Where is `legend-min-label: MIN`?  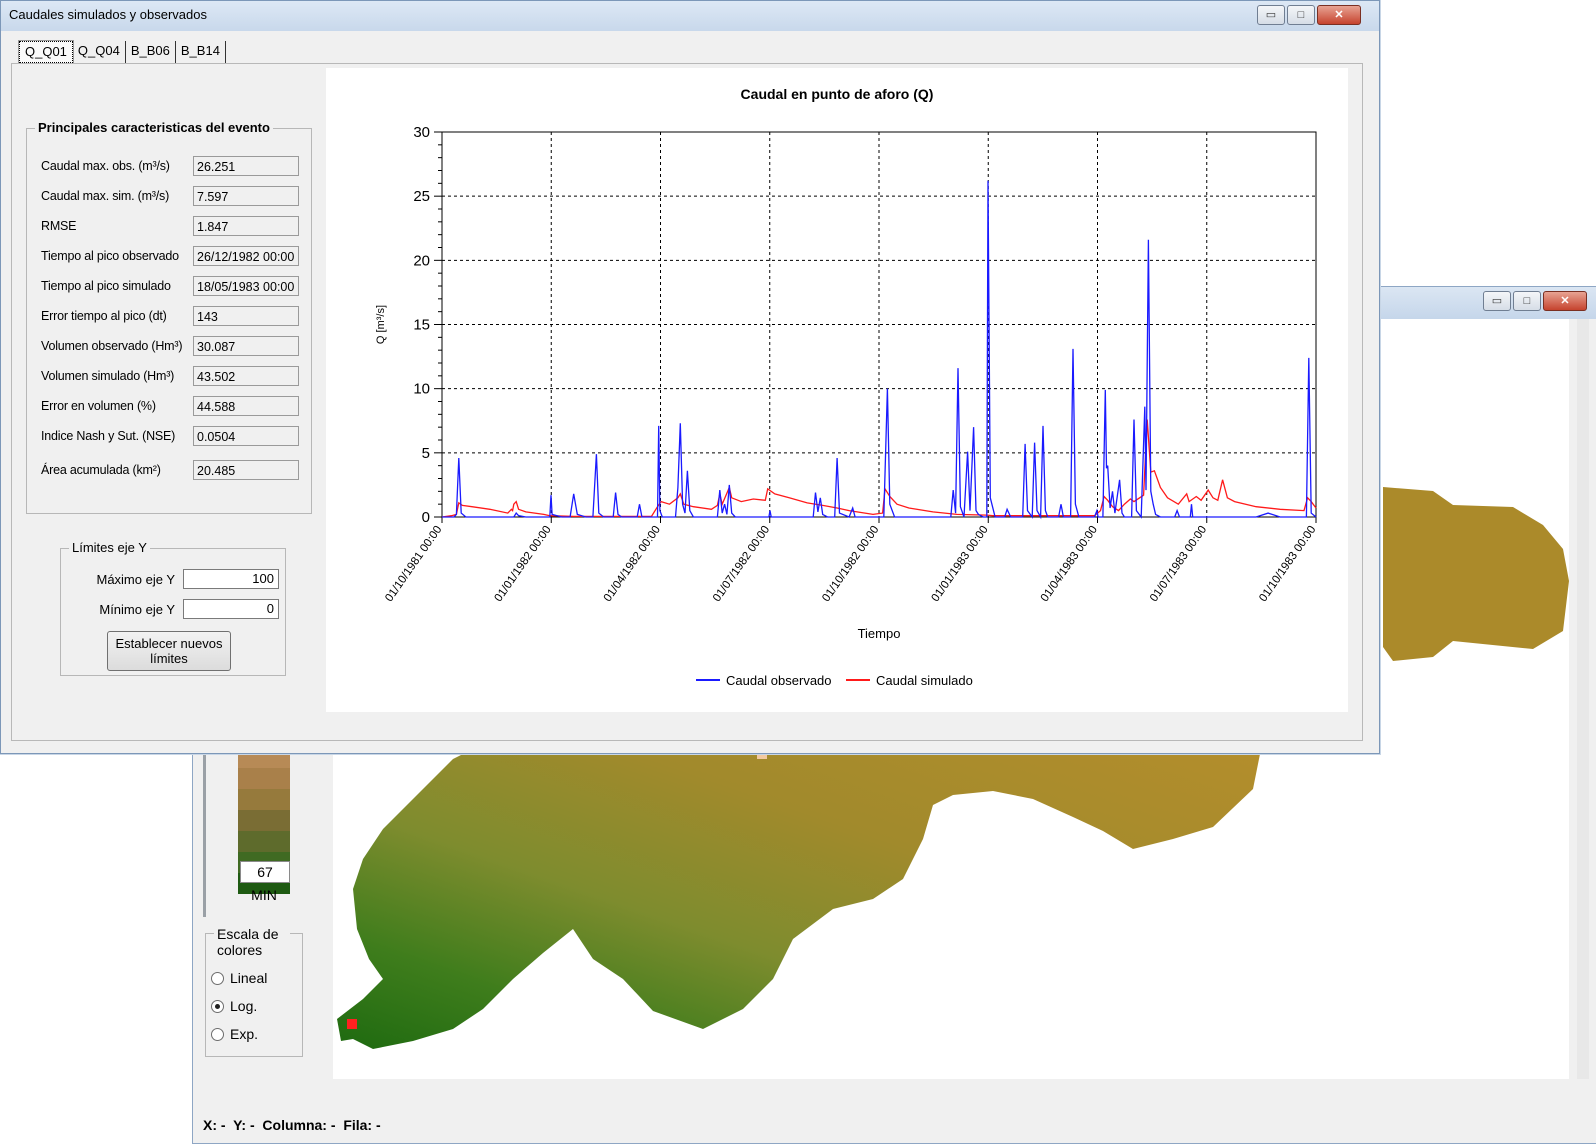
legend-min-label: MIN is located at coordinates (264, 895).